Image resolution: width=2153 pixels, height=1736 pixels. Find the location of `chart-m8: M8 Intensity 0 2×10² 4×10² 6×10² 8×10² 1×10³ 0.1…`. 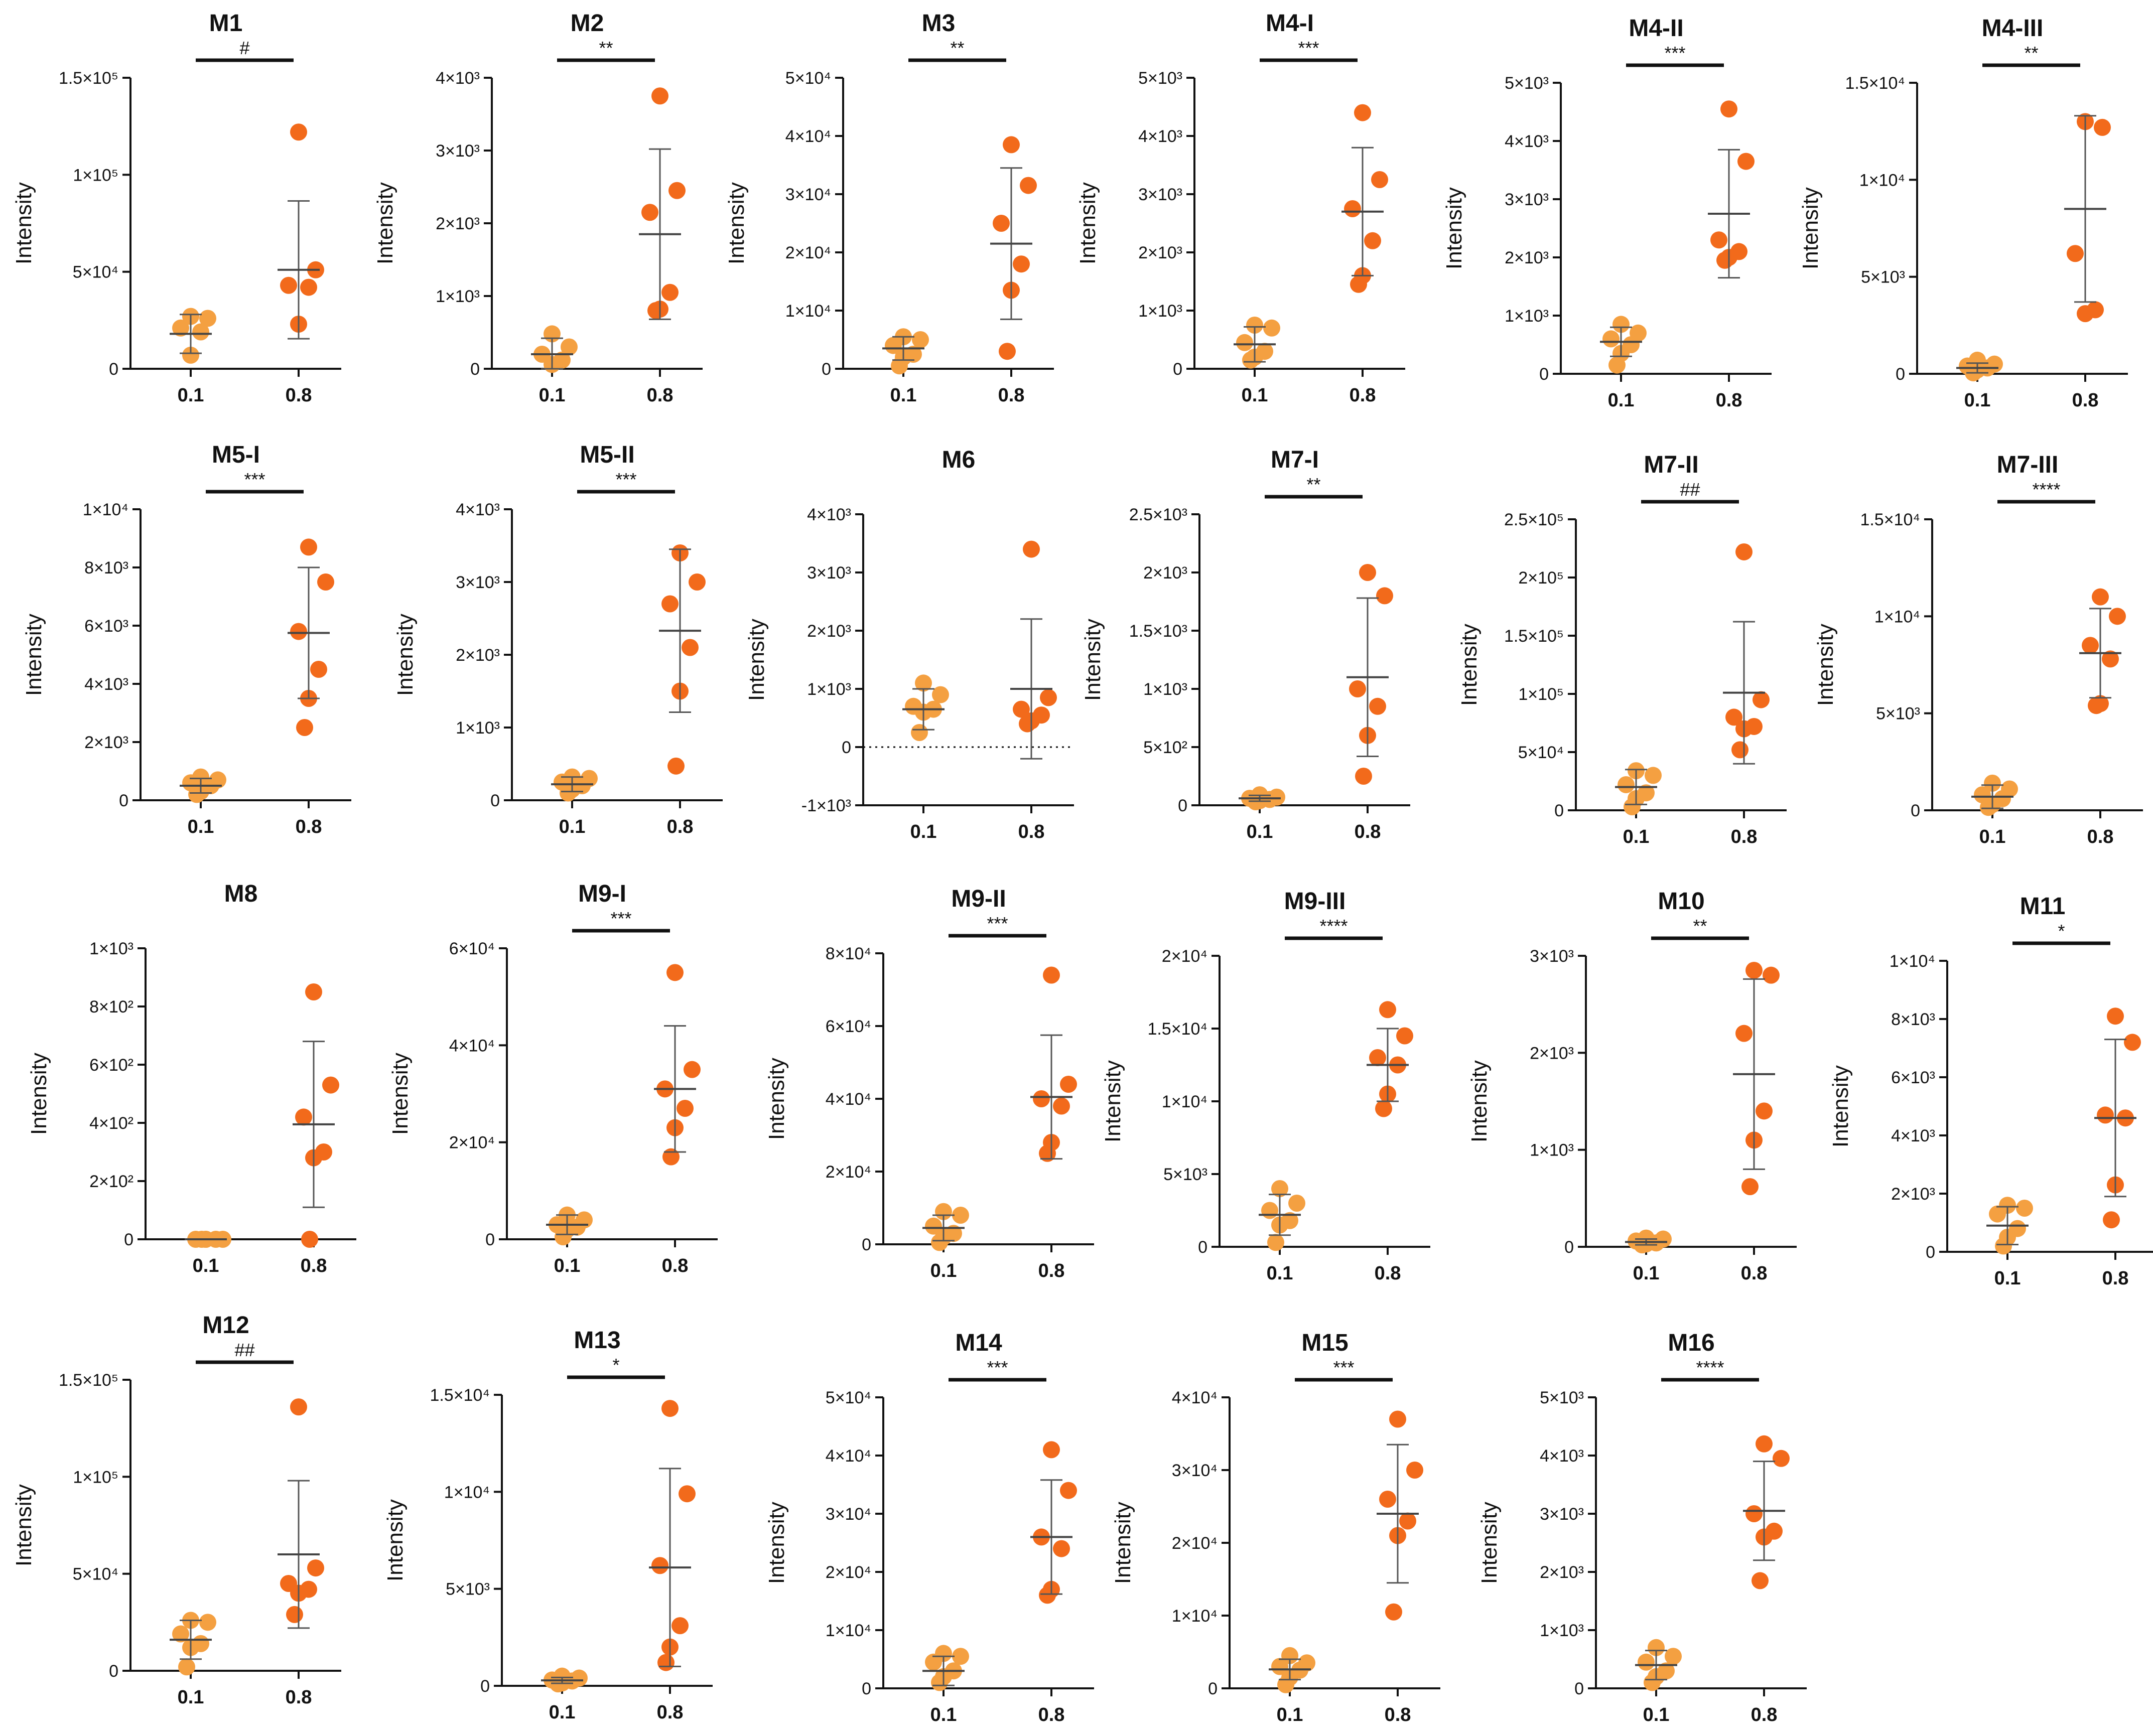

chart-m8: M8 Intensity 0 2×10² 4×10² 6×10² 8×10² 1×10³ 0.1… is located at coordinates (192, 1078).